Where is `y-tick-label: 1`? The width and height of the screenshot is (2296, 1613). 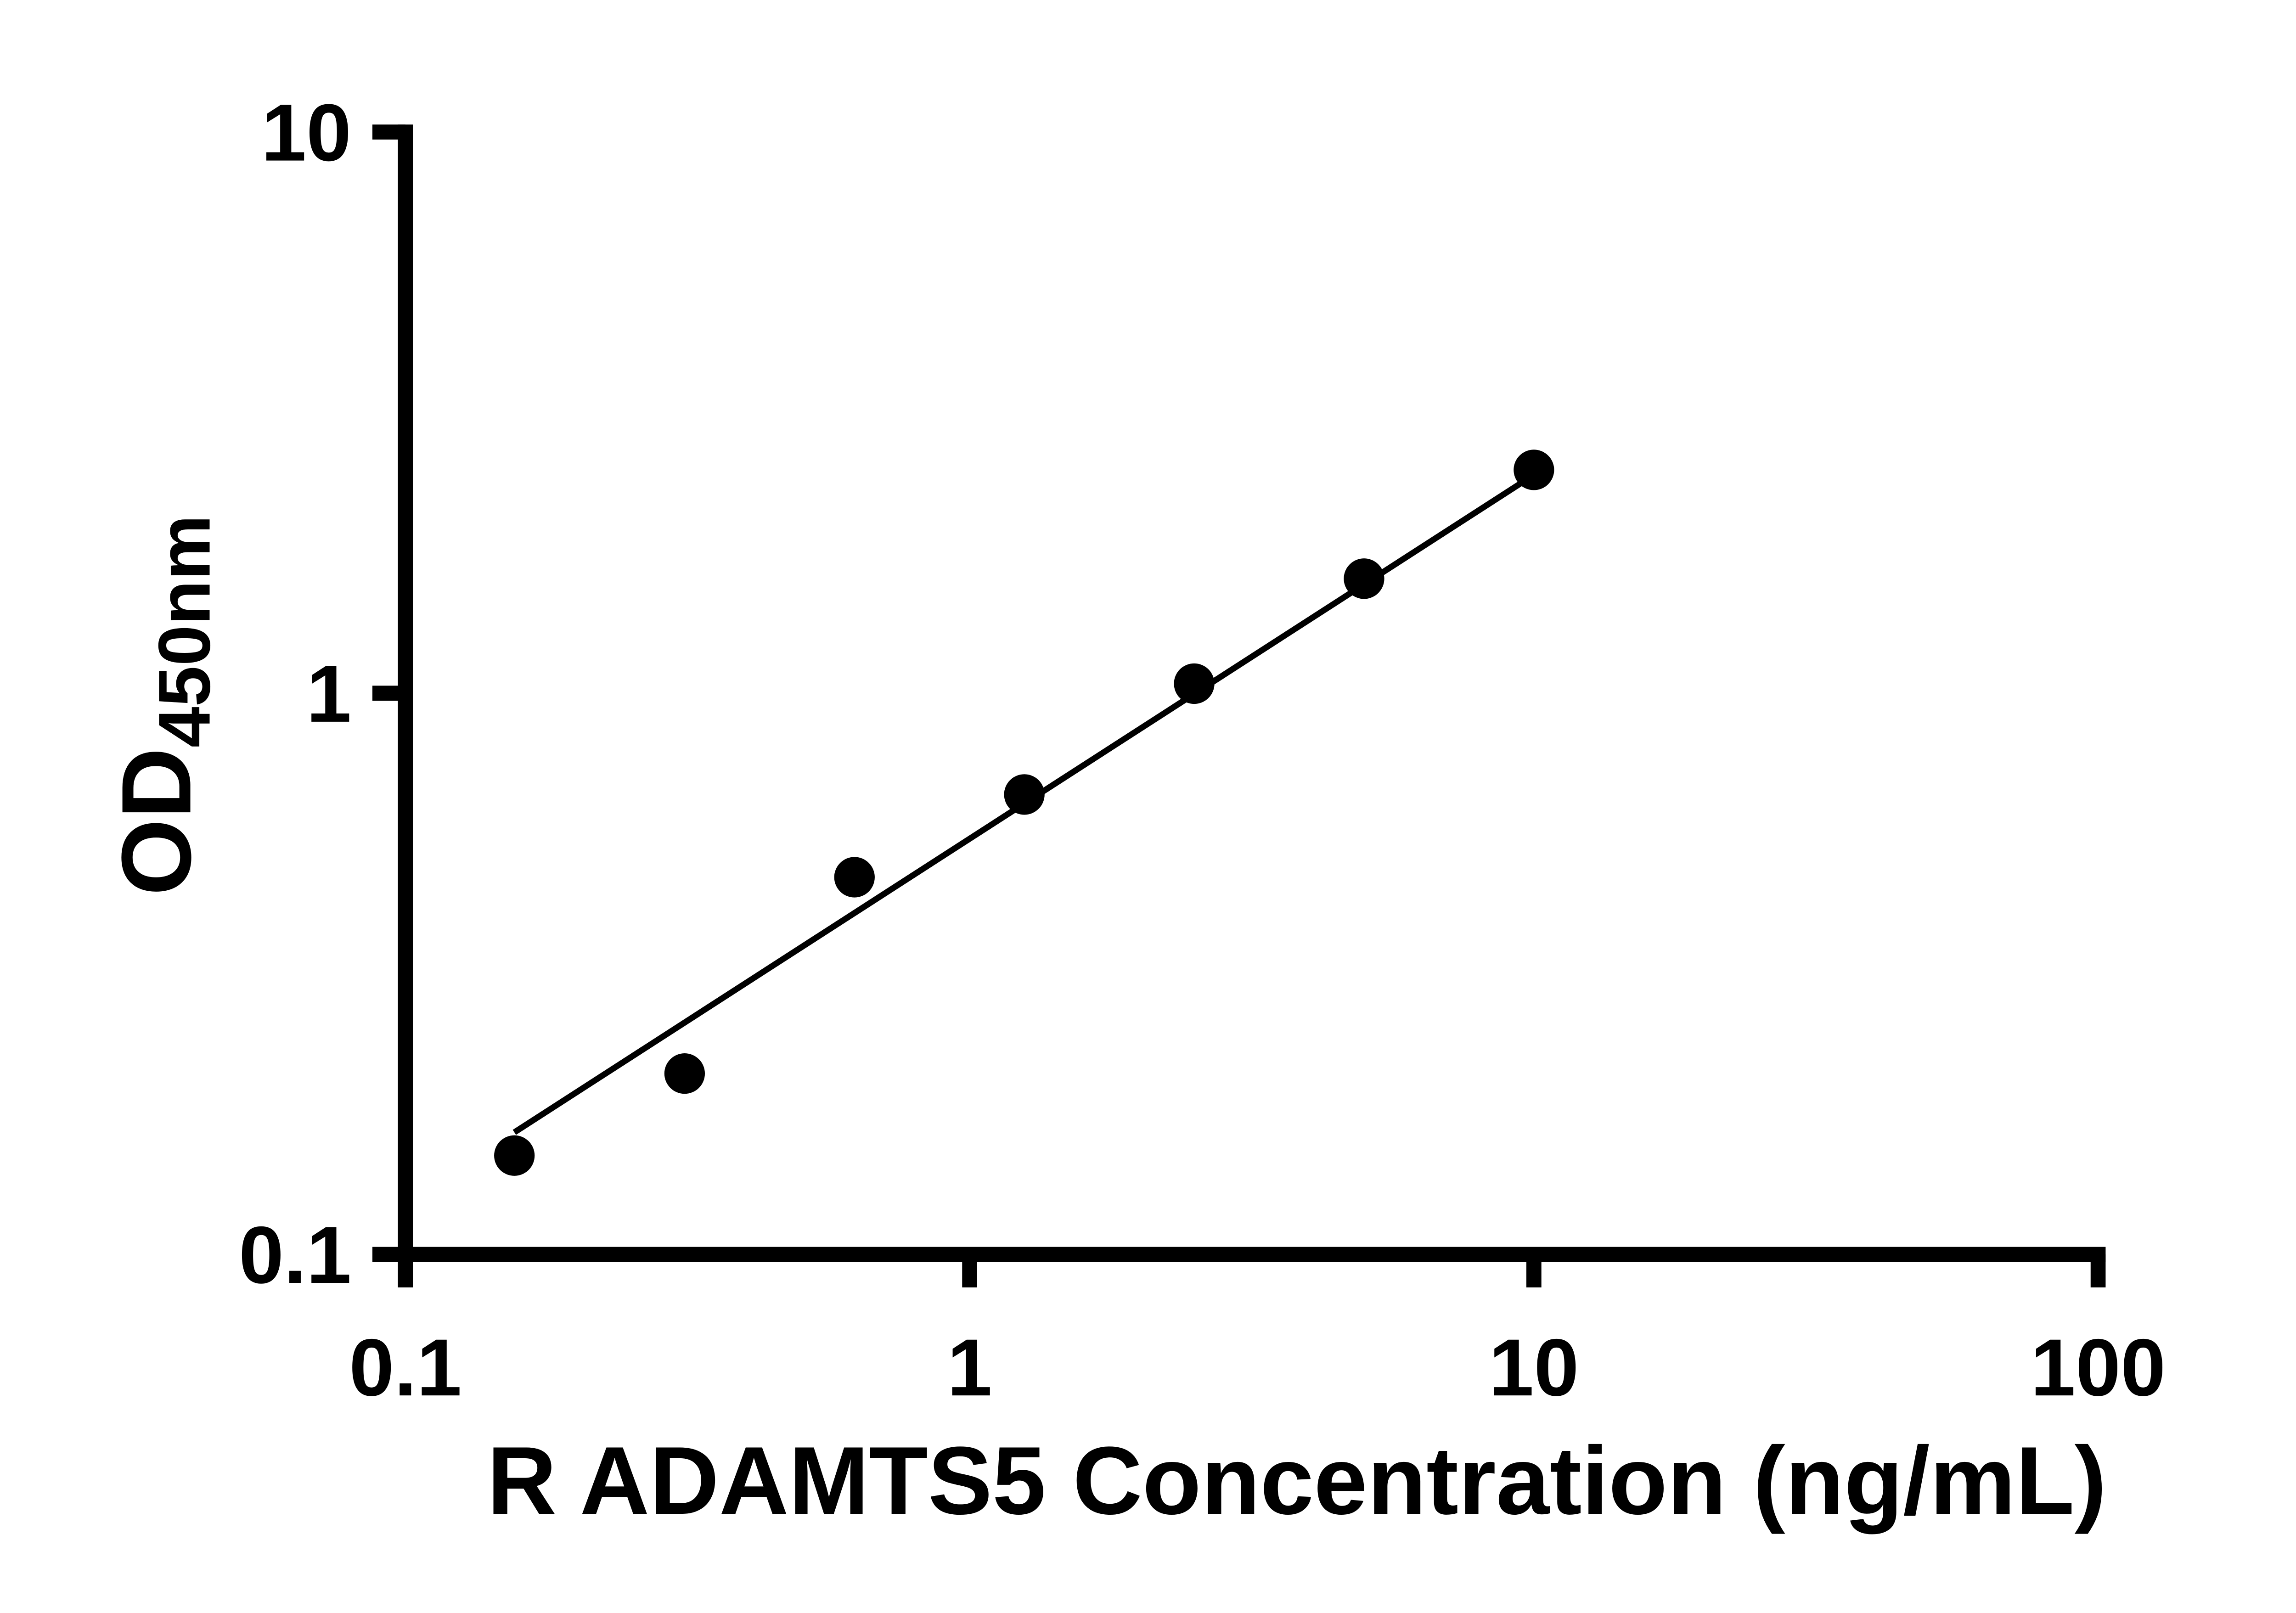
y-tick-label: 1 is located at coordinates (328, 694).